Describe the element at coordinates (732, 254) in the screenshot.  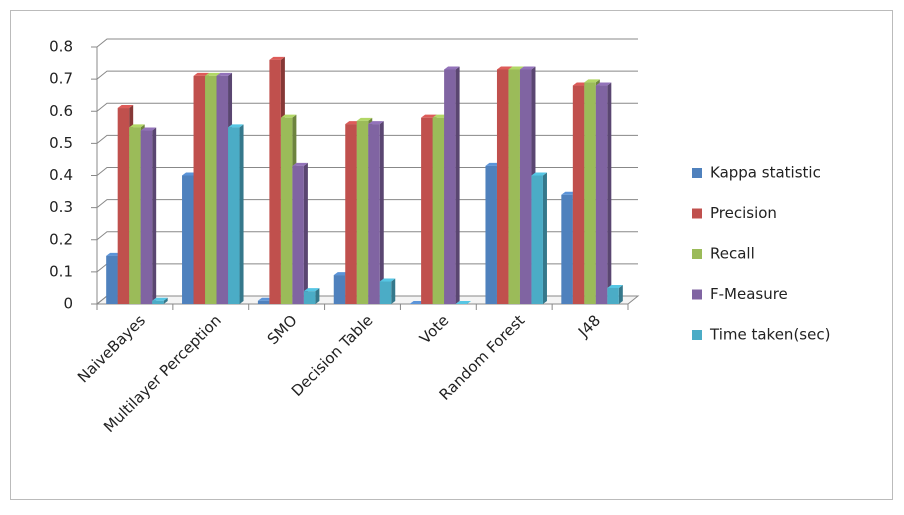
I see `legend-label: Recall` at that location.